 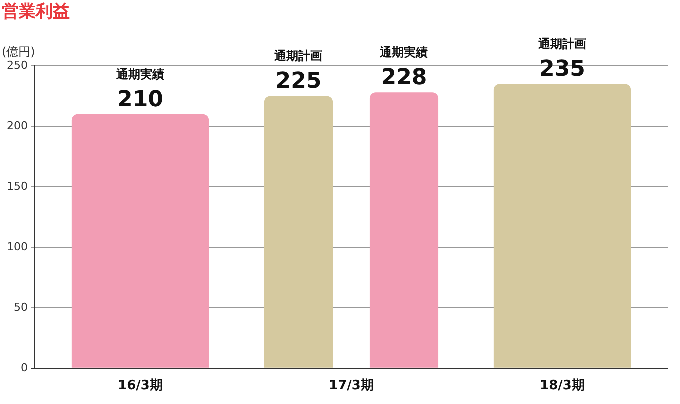 What do you see at coordinates (17, 186) in the screenshot?
I see `y-tick-label: 150` at bounding box center [17, 186].